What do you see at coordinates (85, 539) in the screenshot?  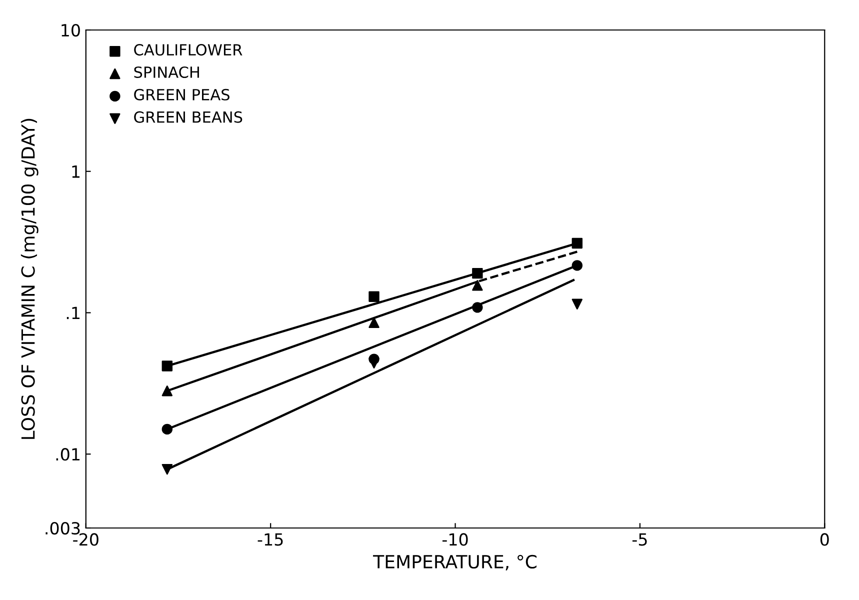 I see `x-tick-label: -20` at bounding box center [85, 539].